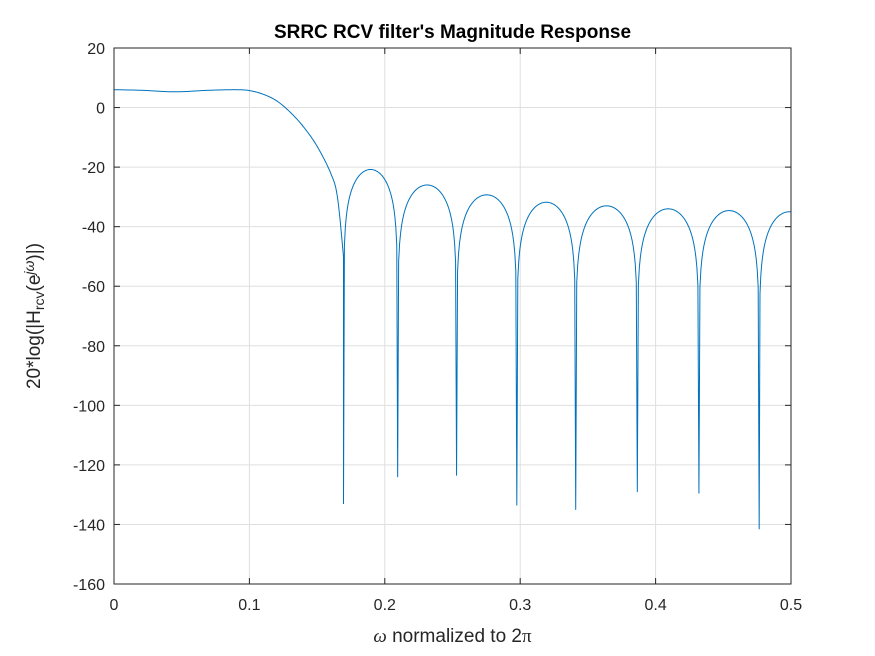 Image resolution: width=875 pixels, height=656 pixels. I want to click on y-tick-label: -140, so click(89, 525).